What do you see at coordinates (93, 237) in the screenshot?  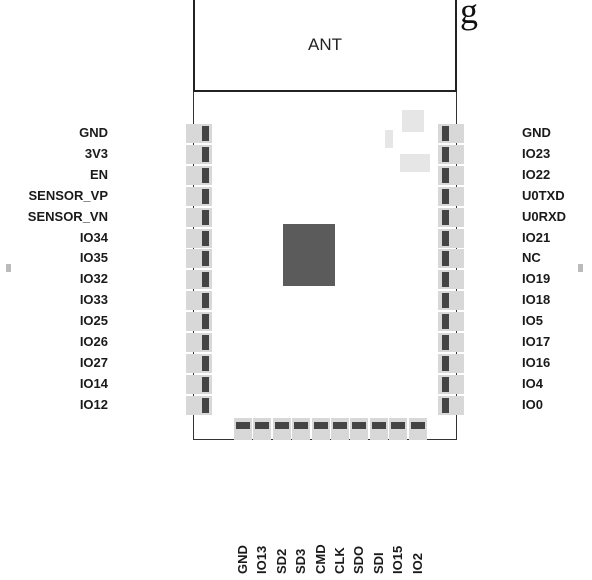 I see `left-pin-label: IO34` at bounding box center [93, 237].